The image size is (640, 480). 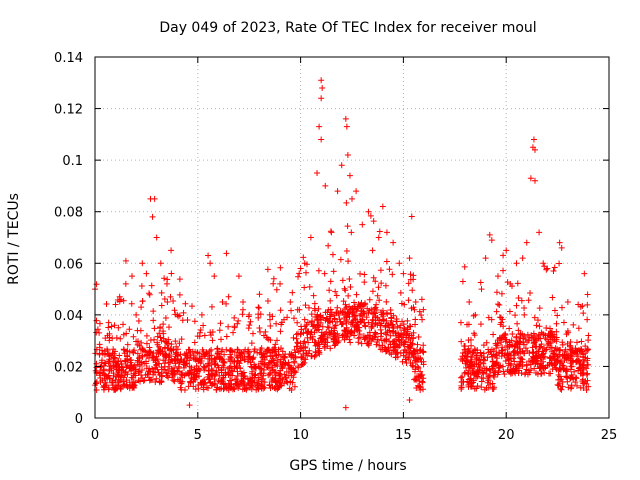 I want to click on x-tick-label: 25, so click(x=609, y=435).